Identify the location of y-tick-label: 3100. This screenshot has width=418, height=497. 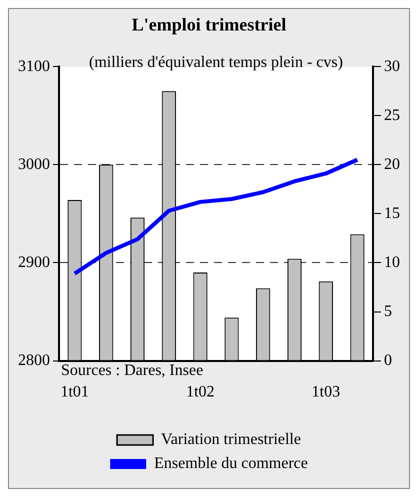
(34, 66).